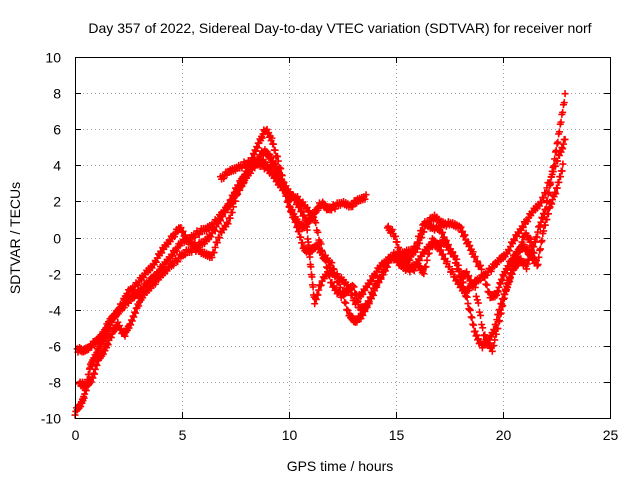 The width and height of the screenshot is (640, 480). Describe the element at coordinates (57, 202) in the screenshot. I see `y-tick-label: 2` at that location.